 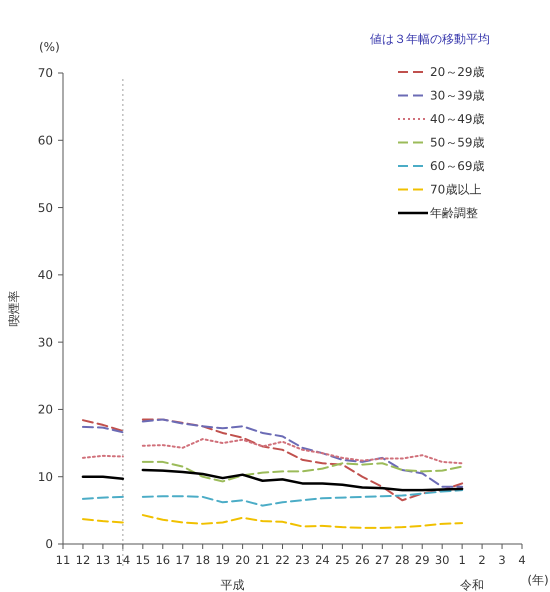 What do you see at coordinates (457, 95) in the screenshot?
I see `legend-label: 30～39歳` at bounding box center [457, 95].